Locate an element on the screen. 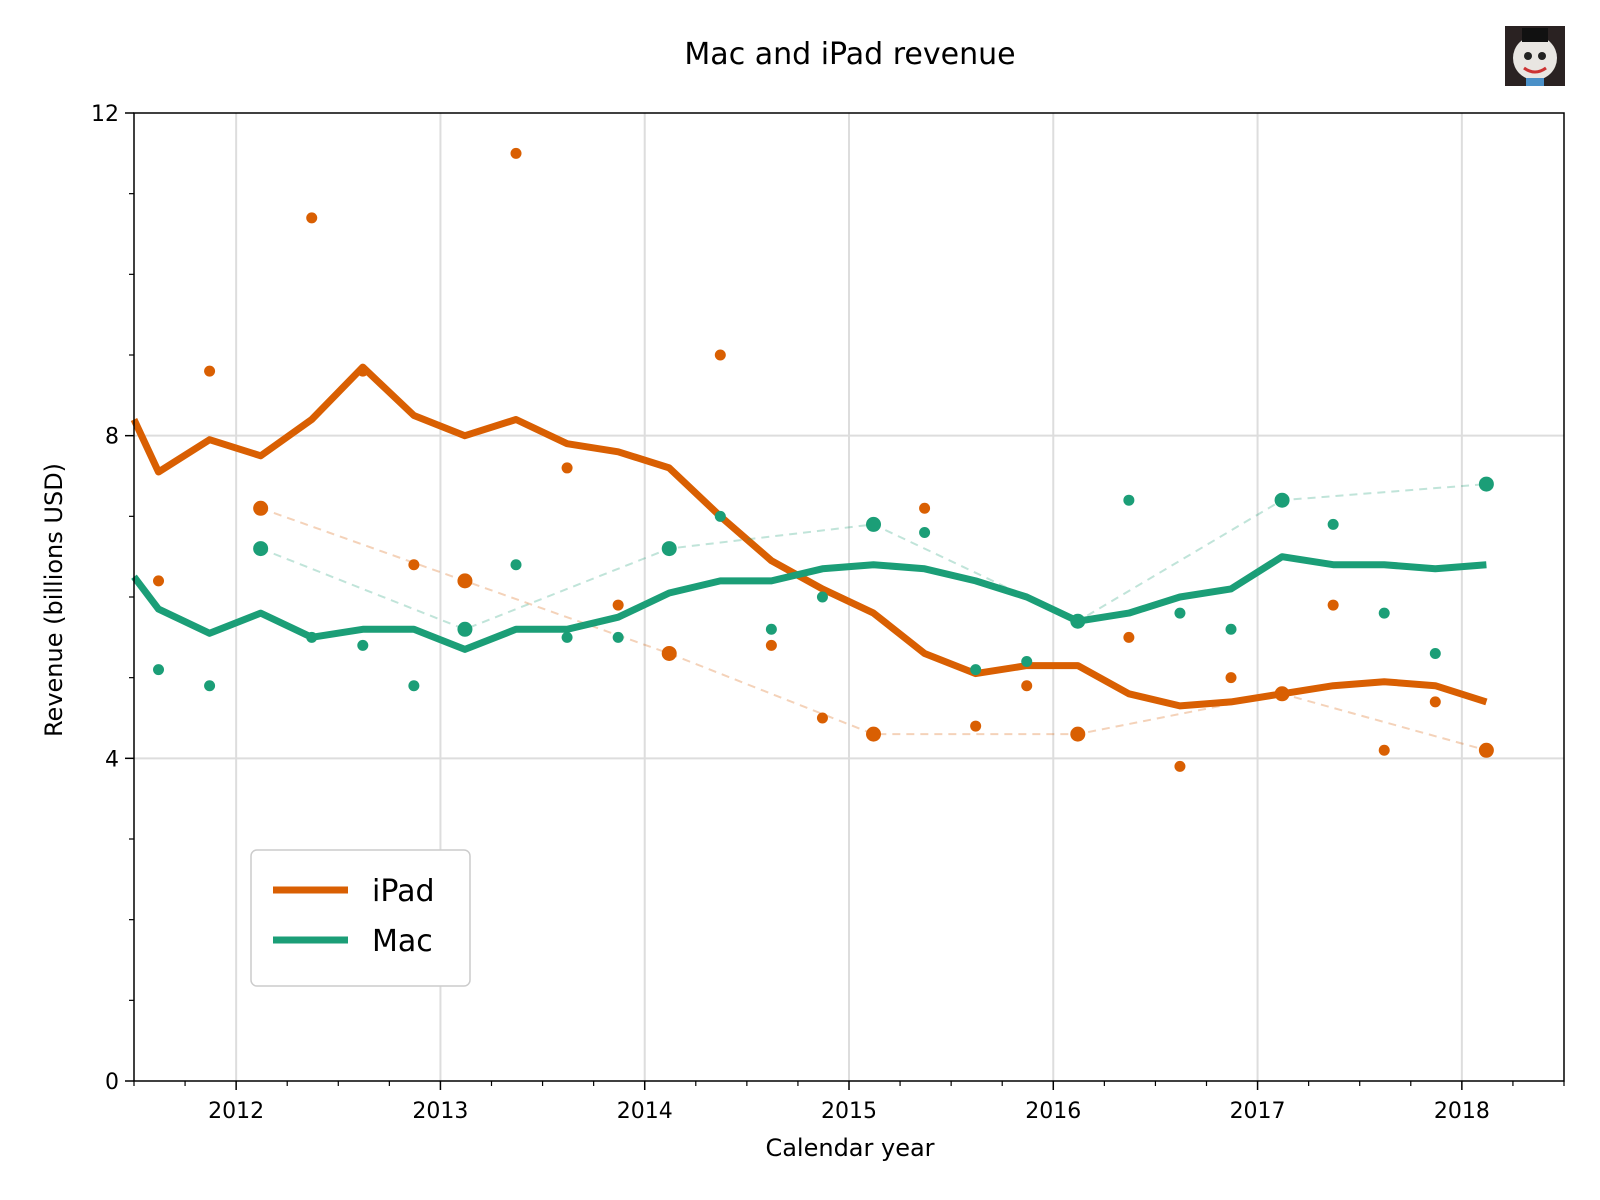  y-tick-label: 4 is located at coordinates (112, 759).